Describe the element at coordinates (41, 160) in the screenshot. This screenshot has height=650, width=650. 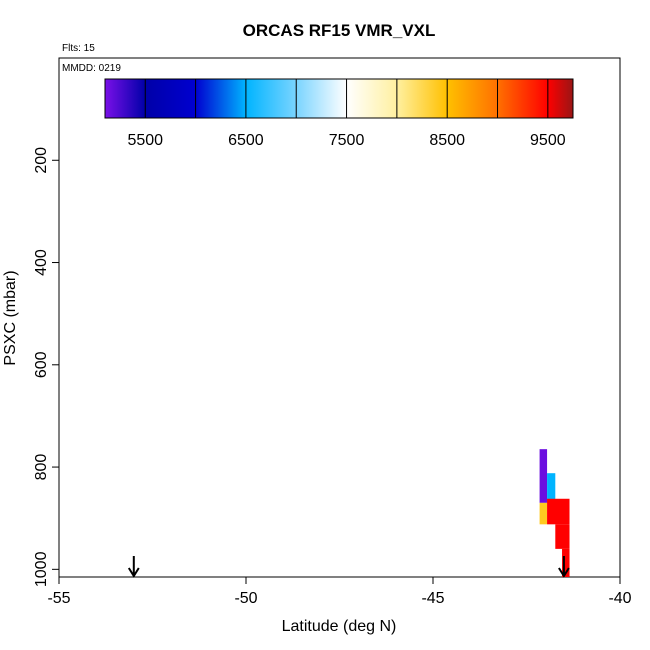
I see `y-tick-label: 200` at that location.